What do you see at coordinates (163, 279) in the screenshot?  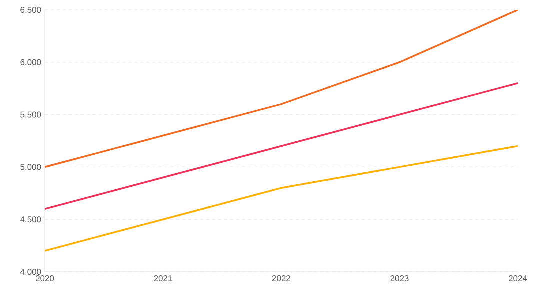 I see `x-tick-label: 2021` at bounding box center [163, 279].